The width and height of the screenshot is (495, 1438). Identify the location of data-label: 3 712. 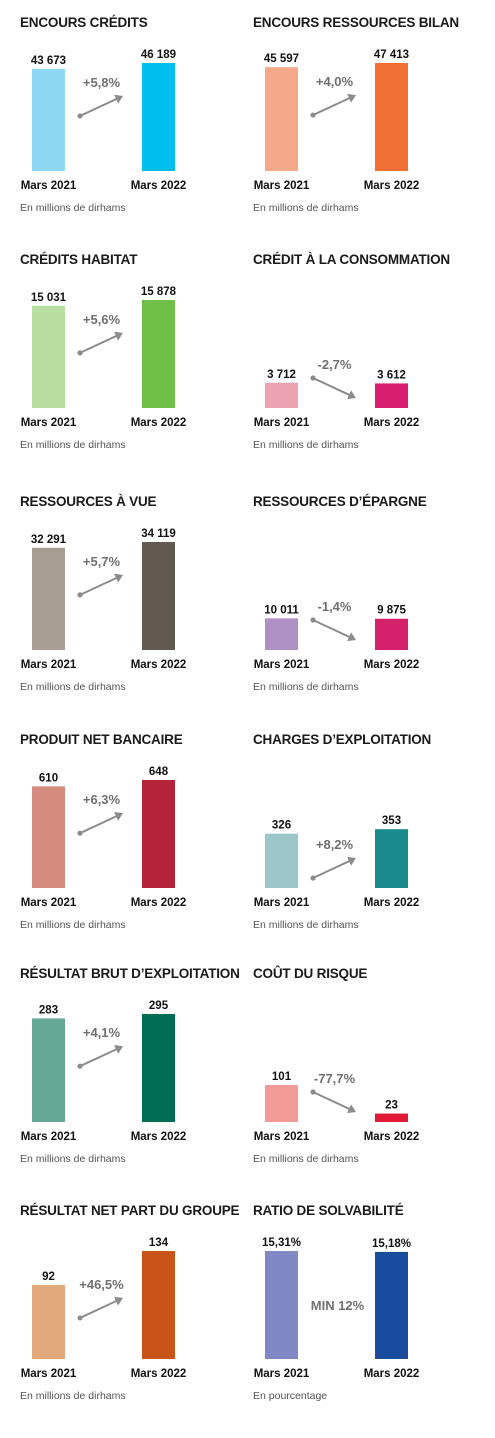
(281, 375).